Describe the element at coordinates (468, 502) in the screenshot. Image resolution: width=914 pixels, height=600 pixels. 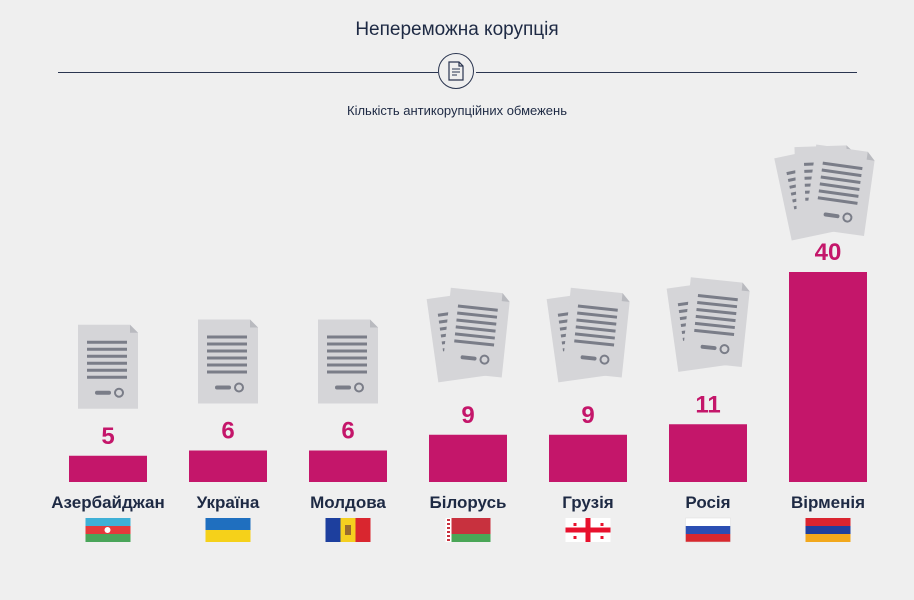
I see `category-label: Білорусь` at that location.